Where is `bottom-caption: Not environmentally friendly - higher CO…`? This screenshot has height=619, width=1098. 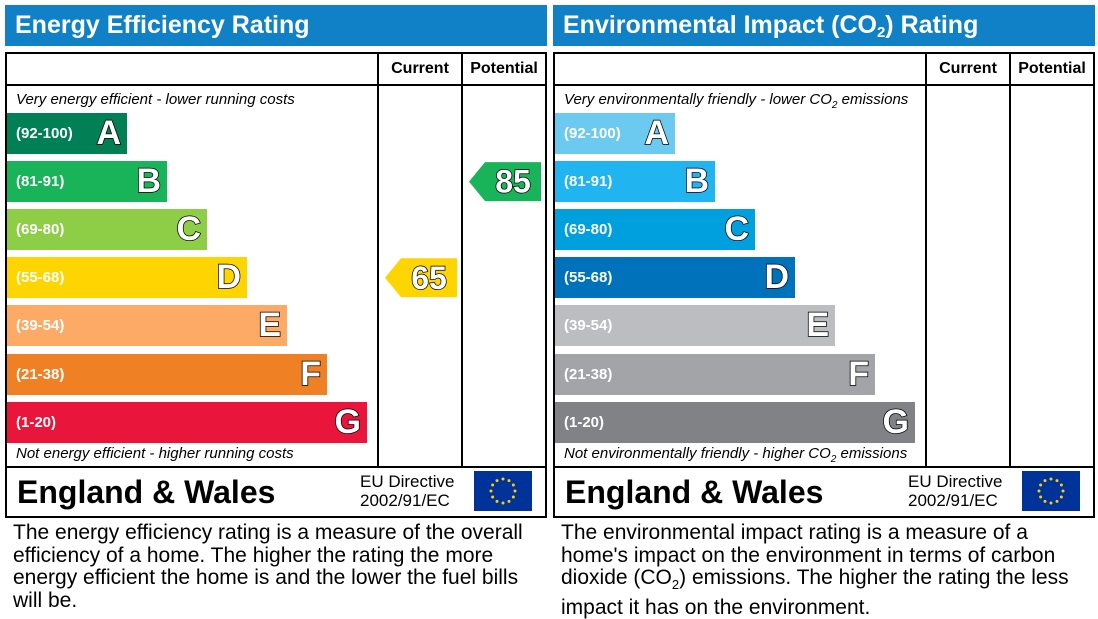 bottom-caption: Not environmentally friendly - higher CO… is located at coordinates (736, 455).